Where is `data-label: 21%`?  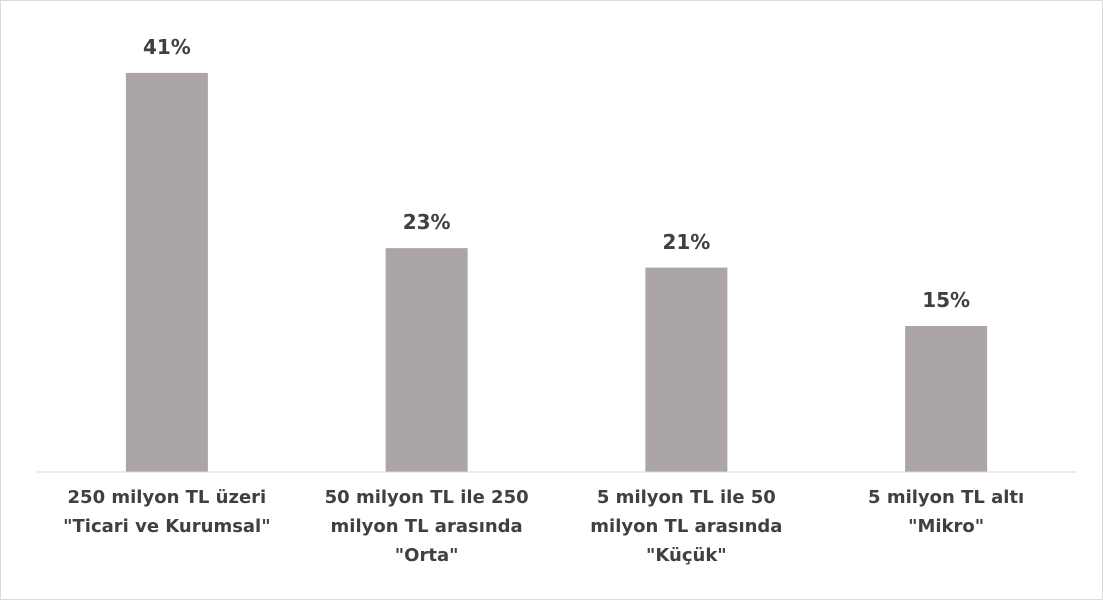 data-label: 21% is located at coordinates (686, 241).